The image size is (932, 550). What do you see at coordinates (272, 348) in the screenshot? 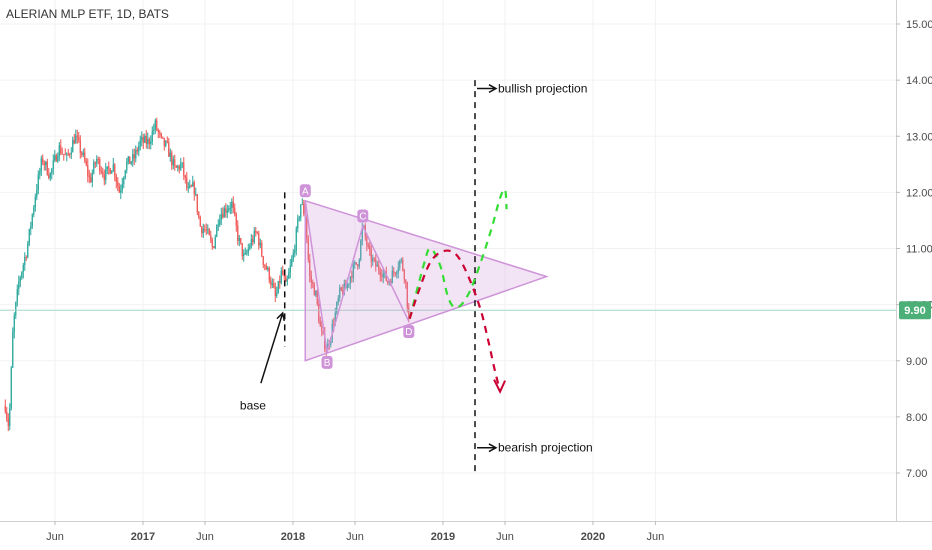
I see `annotation-arrow-line` at bounding box center [272, 348].